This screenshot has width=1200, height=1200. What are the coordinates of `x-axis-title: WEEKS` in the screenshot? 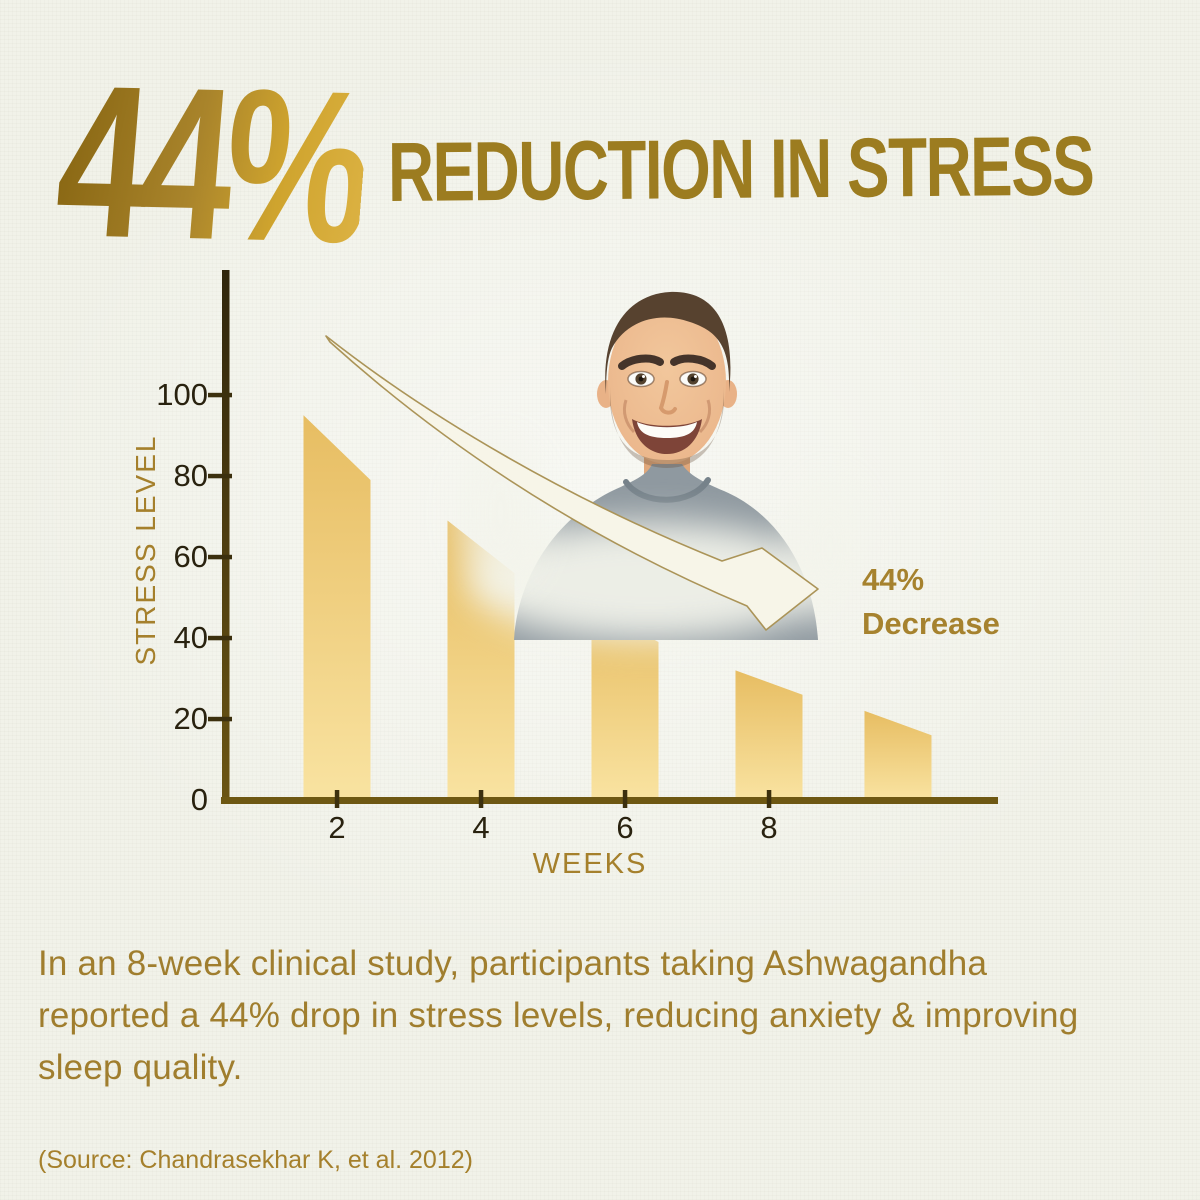 It's located at (590, 864).